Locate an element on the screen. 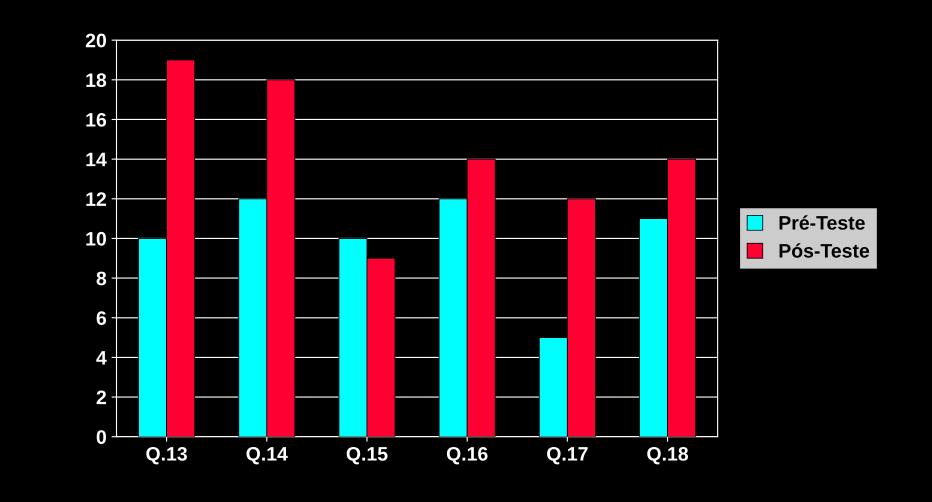 The image size is (932, 502). y-tick-label: 18 is located at coordinates (96, 80).